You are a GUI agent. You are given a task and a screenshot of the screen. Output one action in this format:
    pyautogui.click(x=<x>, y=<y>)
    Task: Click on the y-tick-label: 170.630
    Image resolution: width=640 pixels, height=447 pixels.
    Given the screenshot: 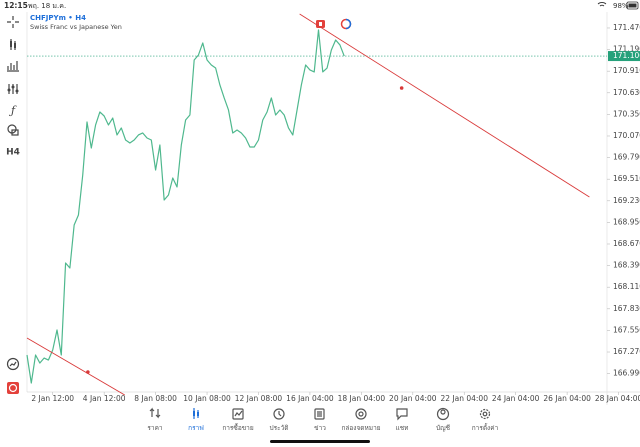 What is the action you would take?
    pyautogui.click(x=626, y=92)
    